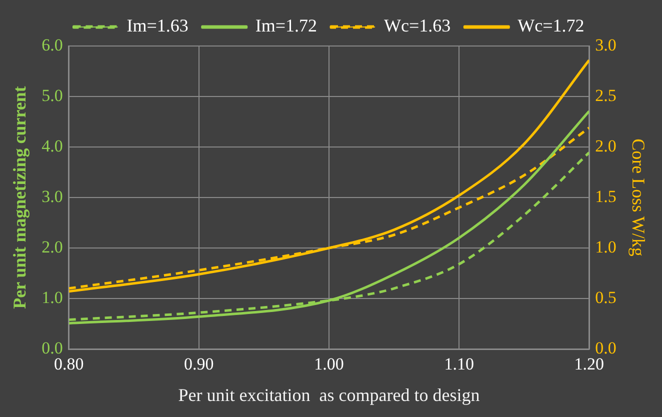  Describe the element at coordinates (589, 364) in the screenshot. I see `x-tick-label: 1.20` at that location.